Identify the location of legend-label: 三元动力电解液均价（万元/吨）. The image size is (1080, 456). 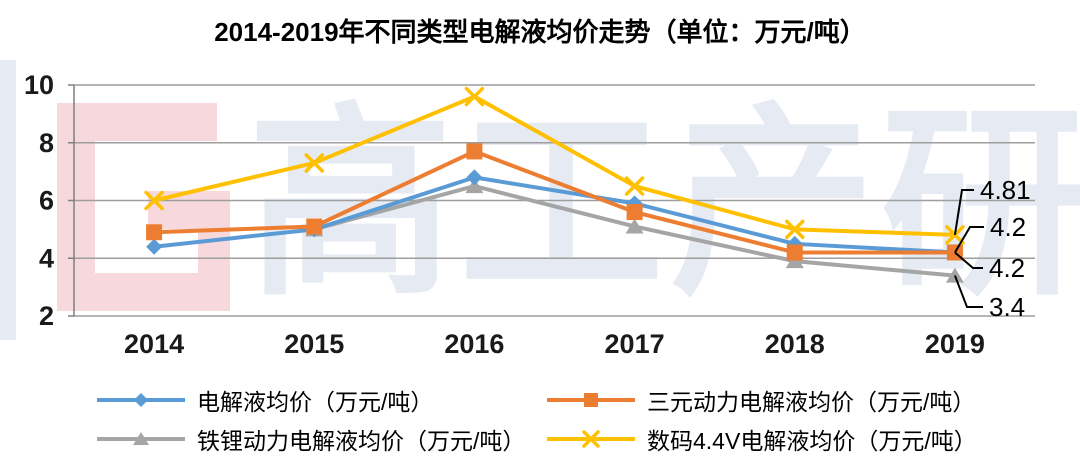
(811, 402).